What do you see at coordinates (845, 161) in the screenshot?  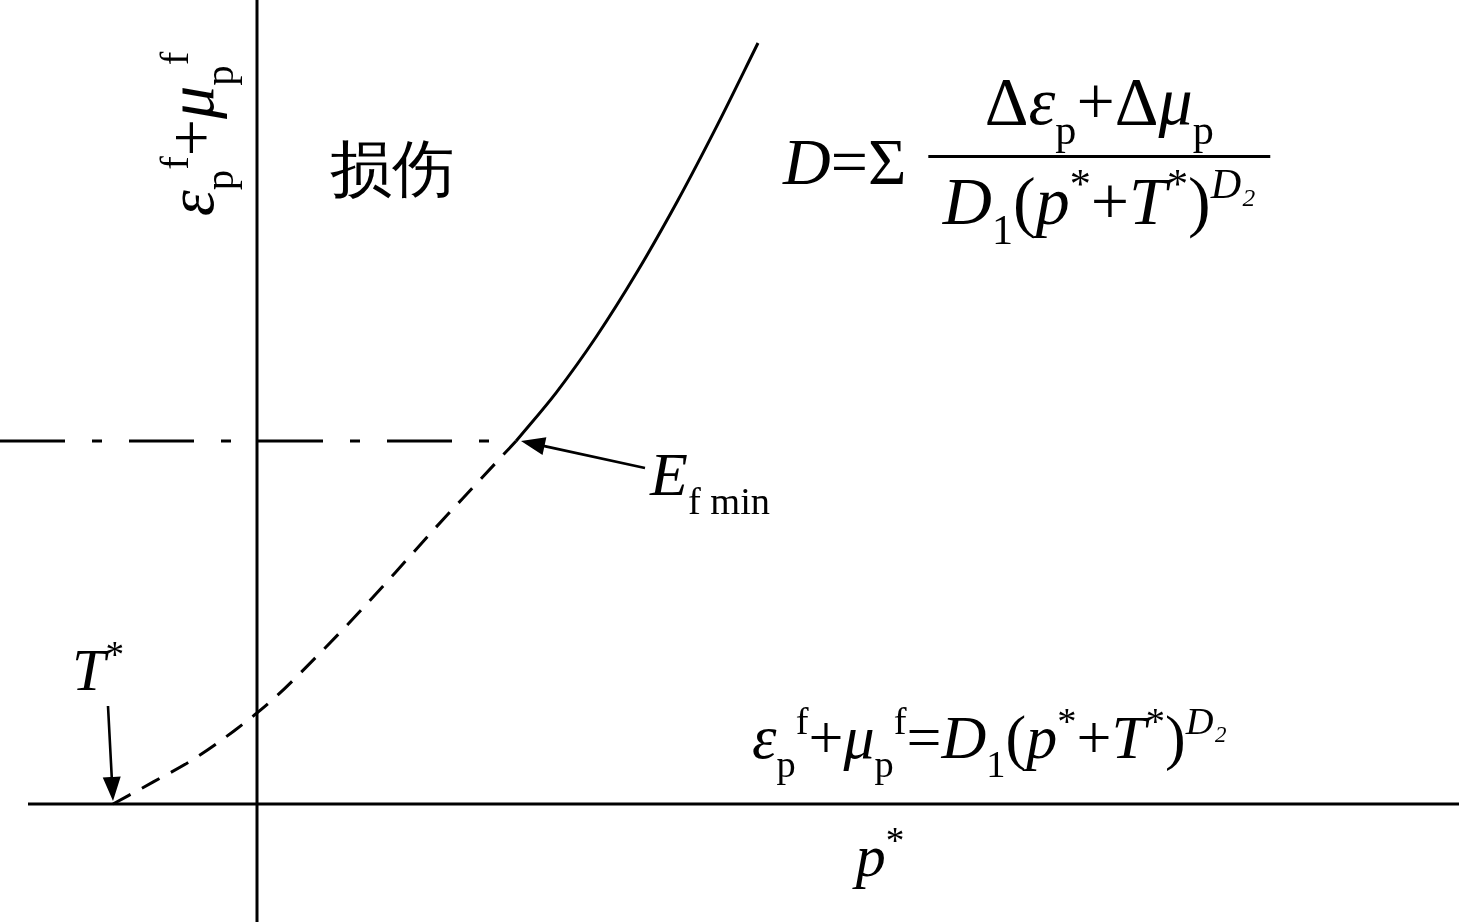 I see `annotation: D=Σ` at bounding box center [845, 161].